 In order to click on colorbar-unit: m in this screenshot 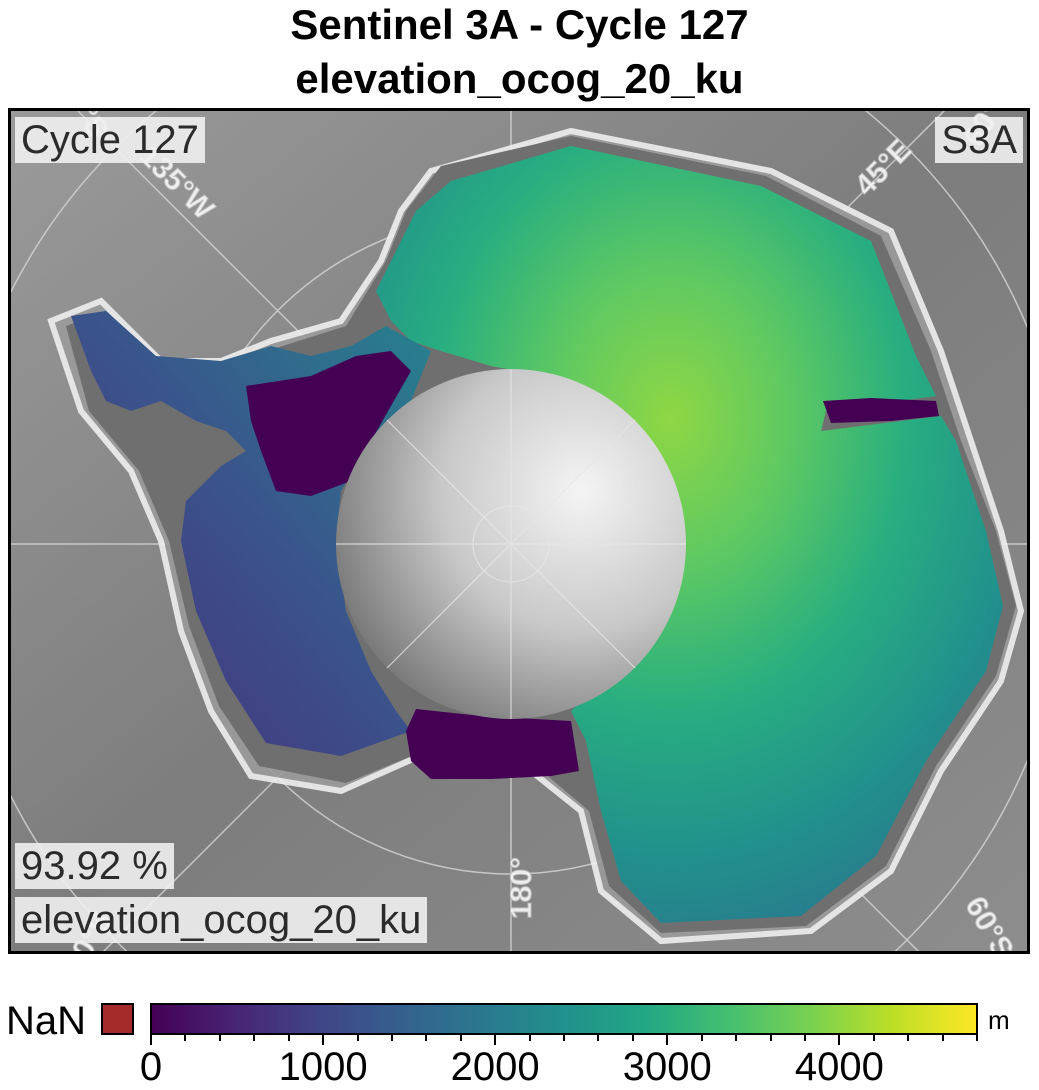, I will do `click(999, 1020)`.